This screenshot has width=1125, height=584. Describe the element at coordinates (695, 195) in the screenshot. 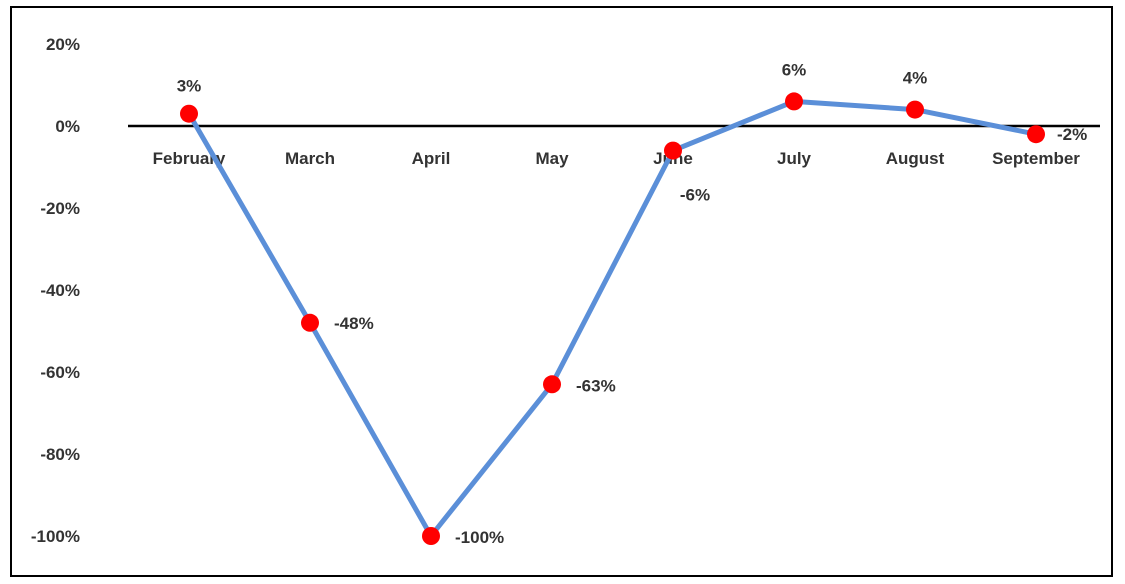

I see `data-label: -6%` at that location.